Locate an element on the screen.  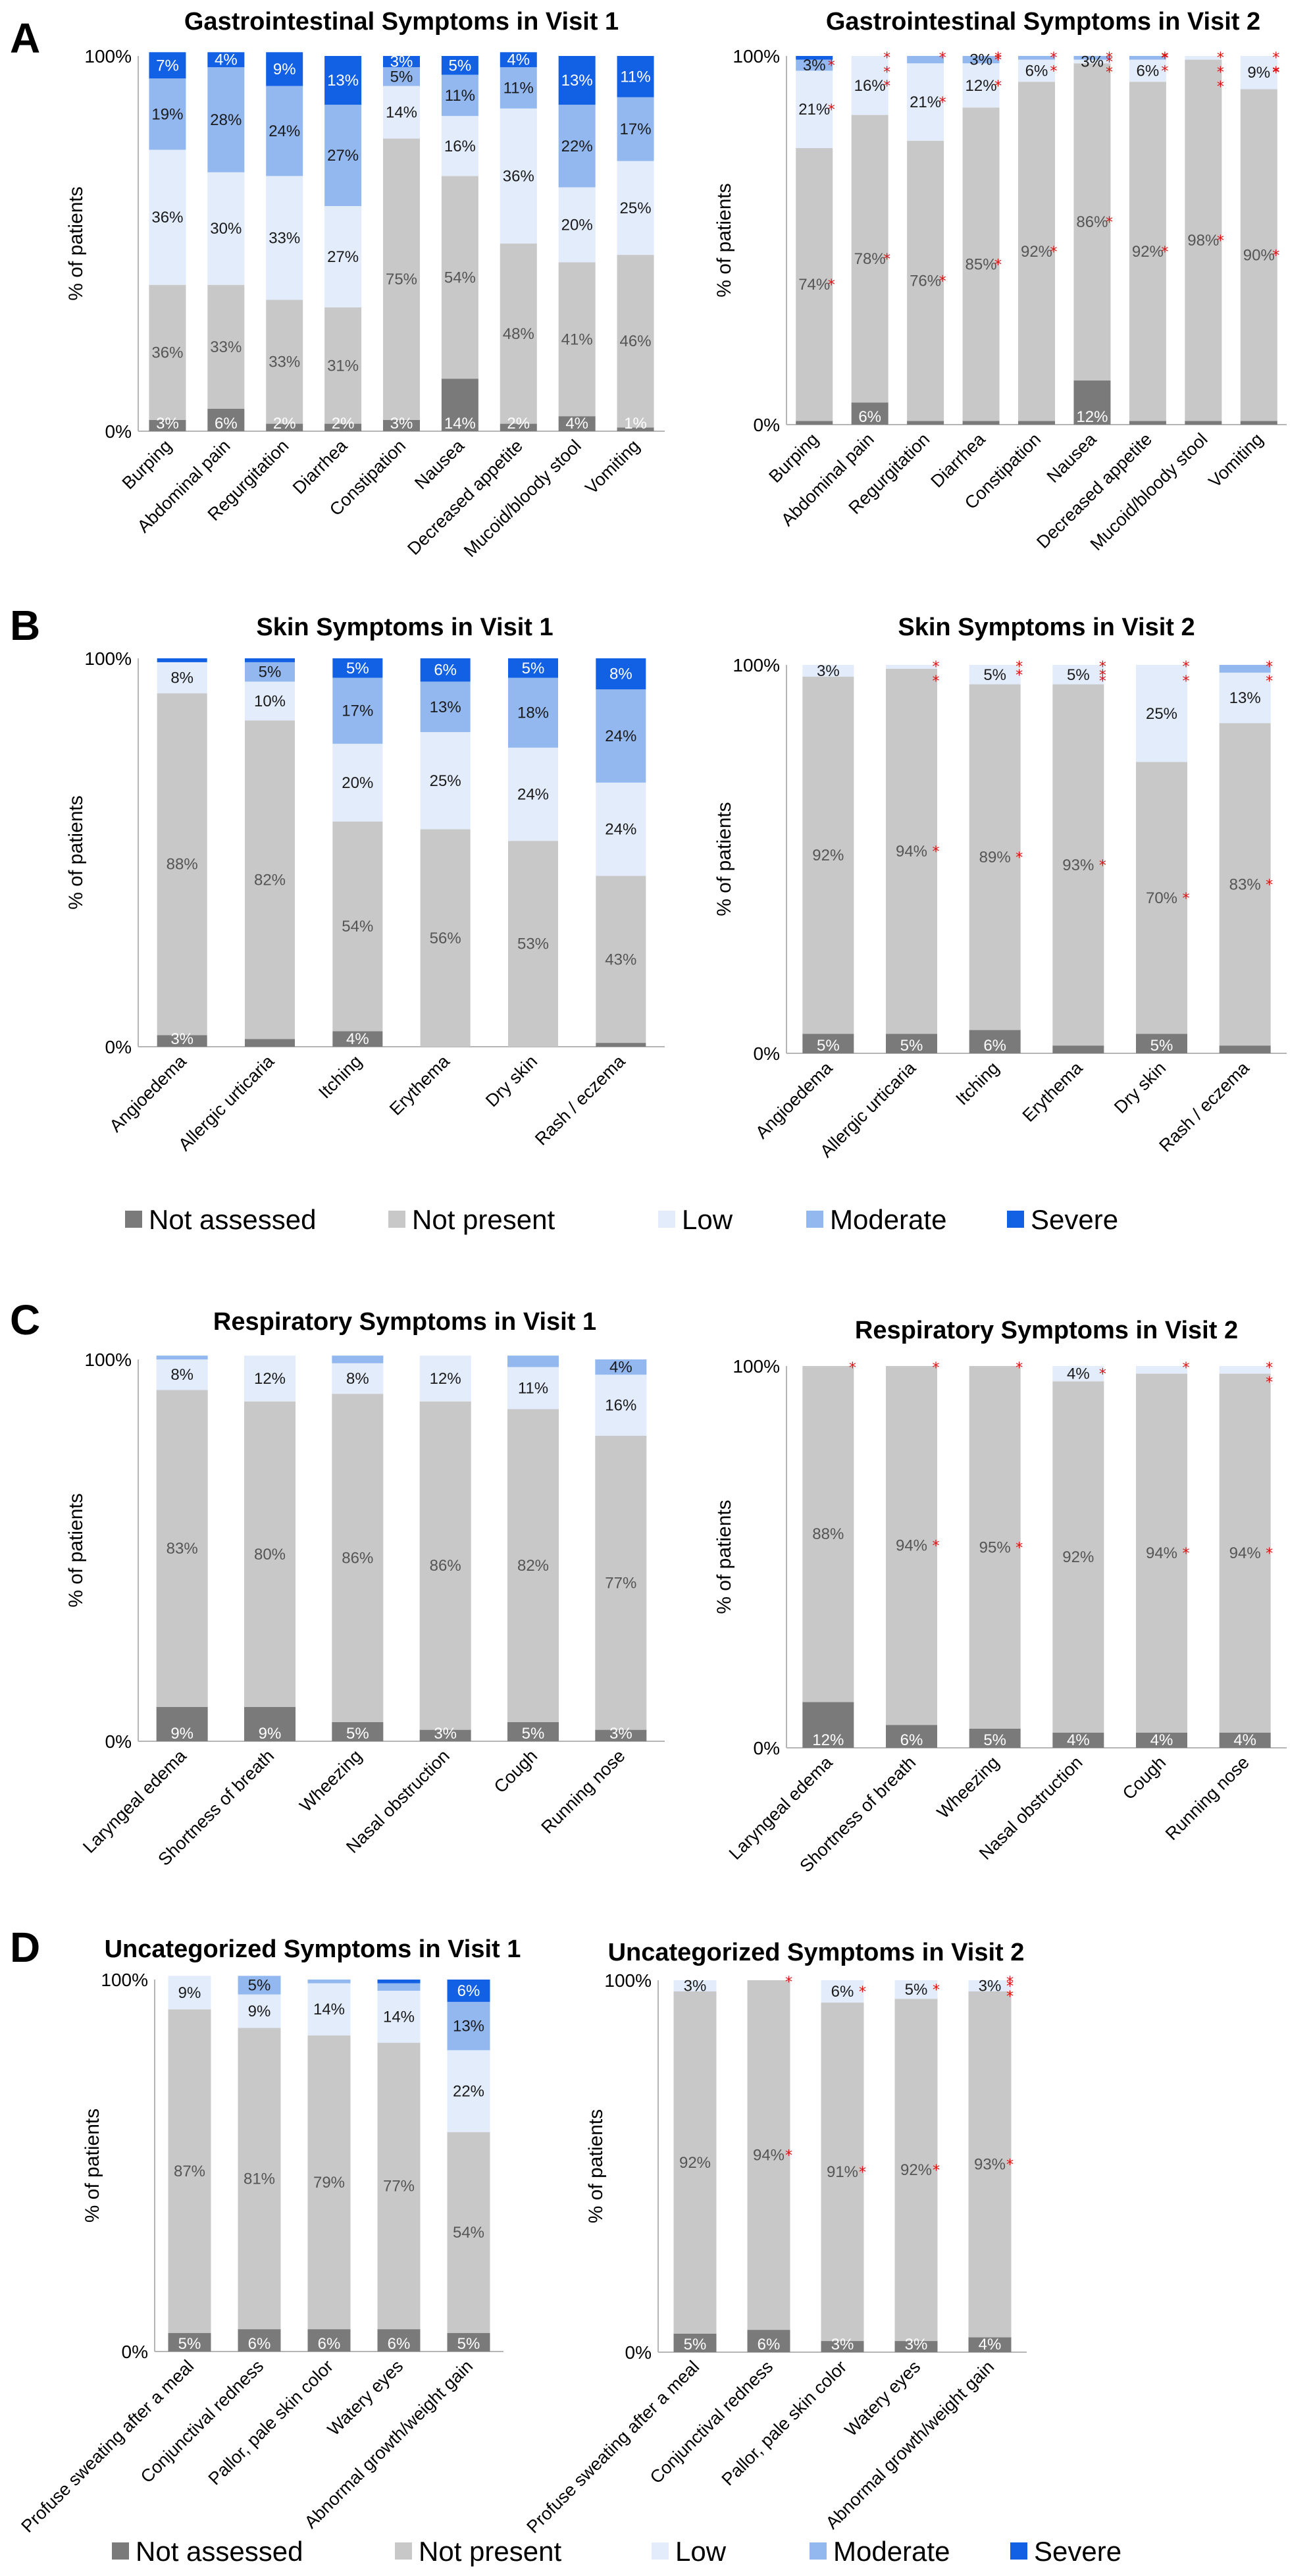
bar-erythema: 93%5%****Erythema is located at coordinates (1062, 892).